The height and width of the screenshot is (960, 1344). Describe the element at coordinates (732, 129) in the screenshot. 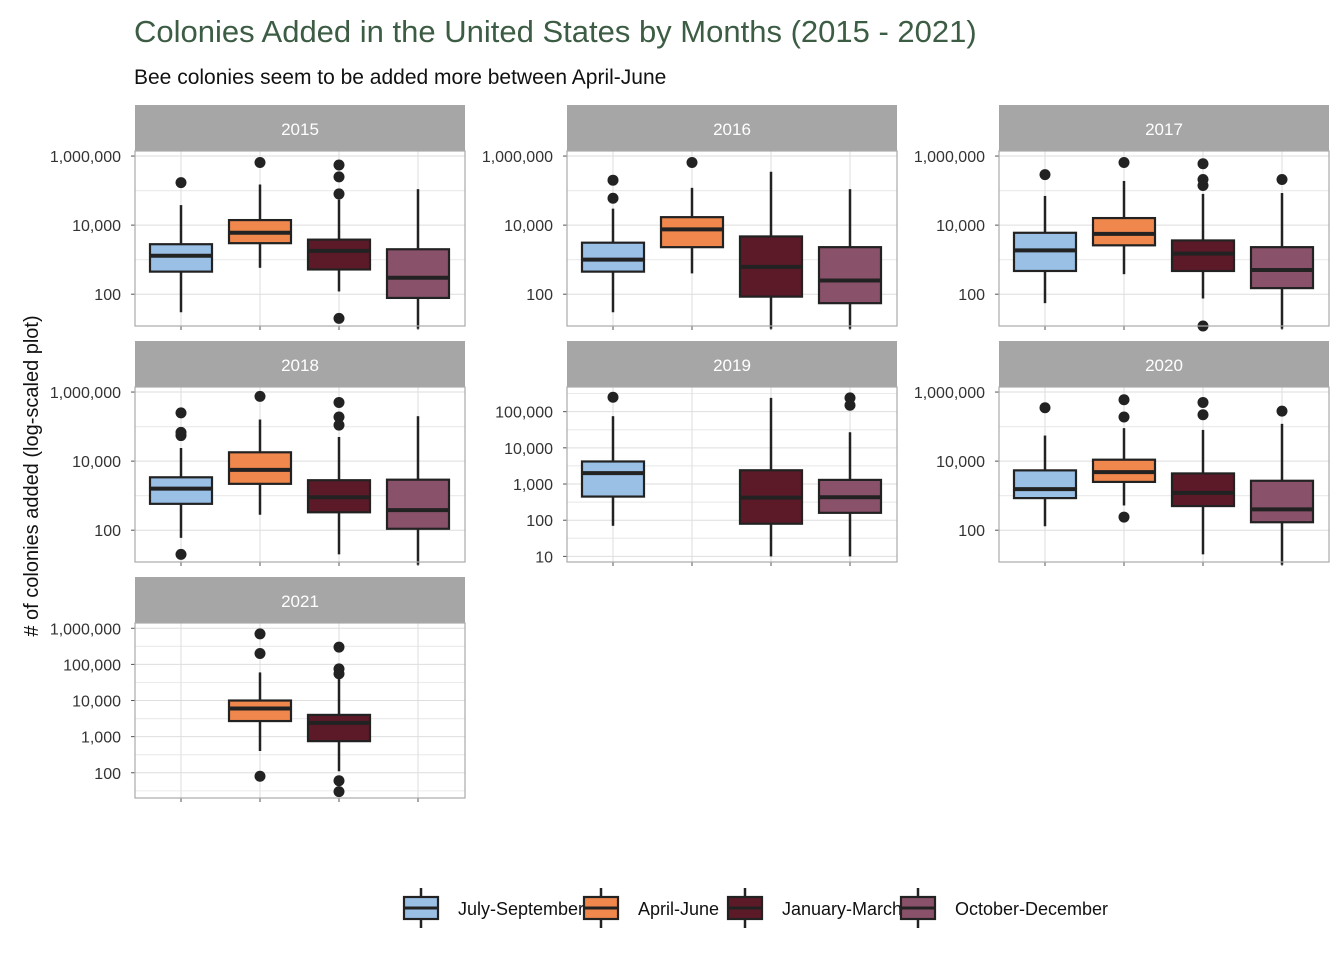

I see `facet-strip-label: 2016` at that location.